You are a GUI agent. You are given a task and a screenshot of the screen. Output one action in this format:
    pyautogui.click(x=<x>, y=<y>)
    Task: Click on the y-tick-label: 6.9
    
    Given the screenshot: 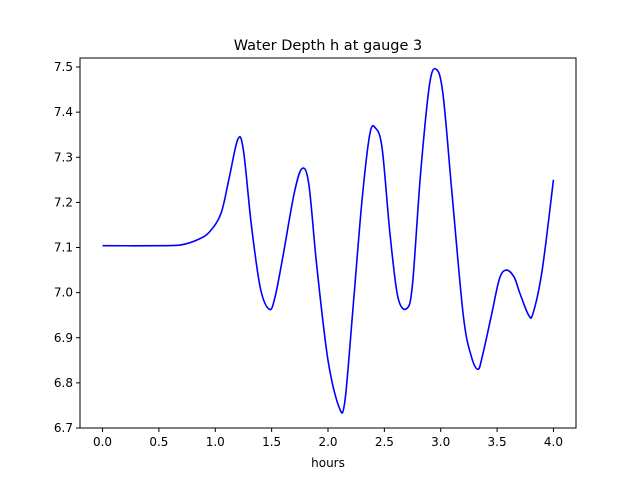 What is the action you would take?
    pyautogui.click(x=63, y=338)
    